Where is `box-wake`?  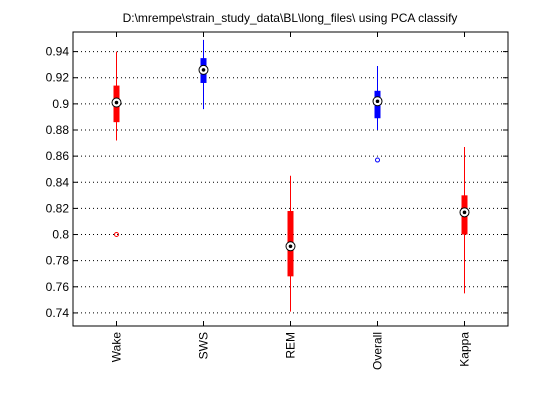 box-wake is located at coordinates (116, 144).